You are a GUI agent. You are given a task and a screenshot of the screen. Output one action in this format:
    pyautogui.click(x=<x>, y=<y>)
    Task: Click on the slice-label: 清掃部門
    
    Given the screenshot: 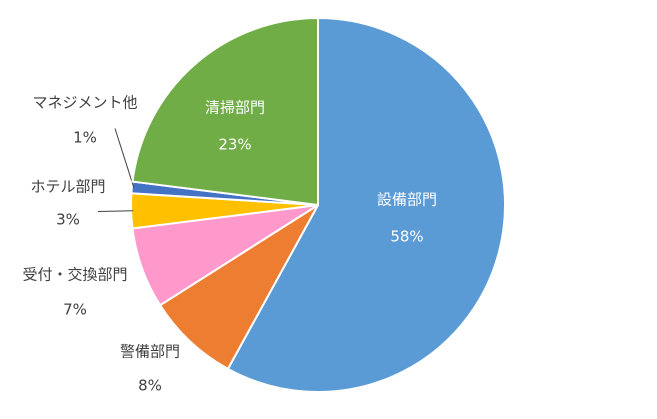 What is the action you would take?
    pyautogui.click(x=235, y=108)
    